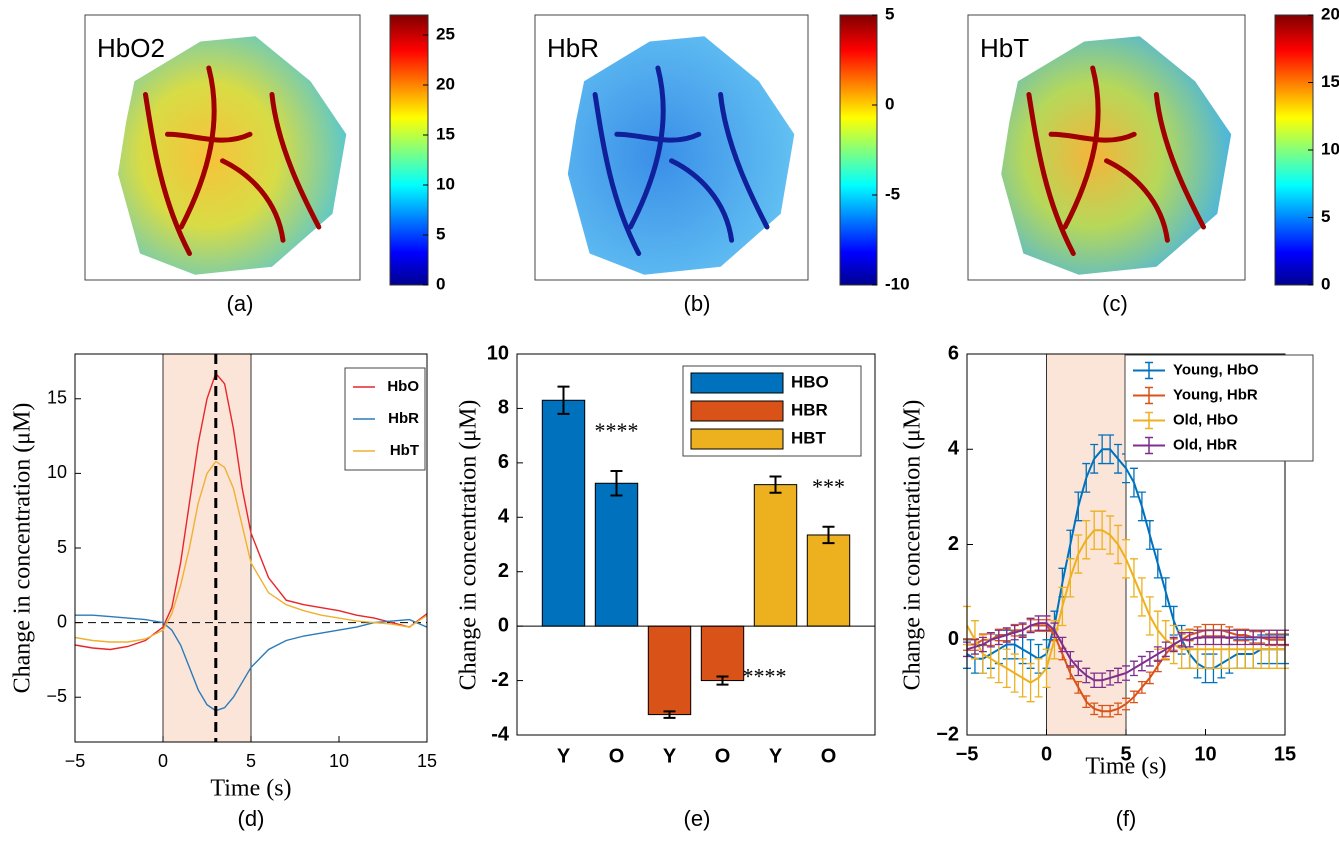  I want to click on colorbar-tick-label: -10, so click(897, 283).